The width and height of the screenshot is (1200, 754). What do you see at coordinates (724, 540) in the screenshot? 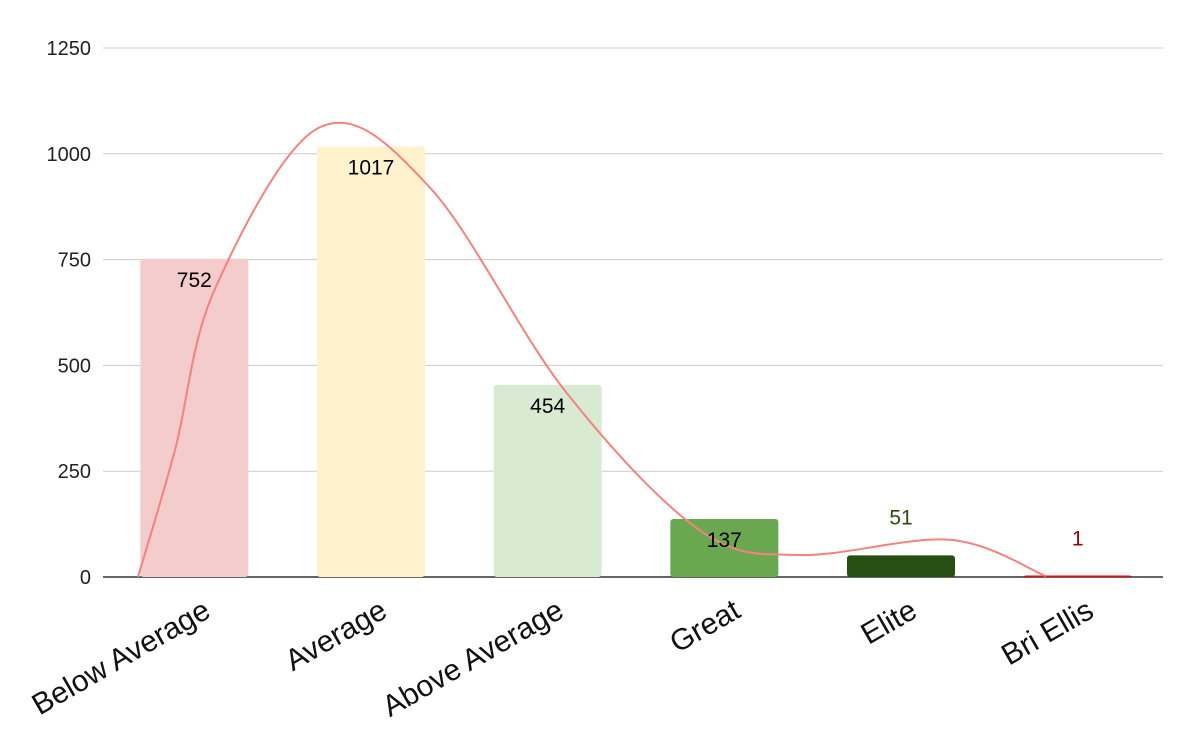
I see `data-label: 137` at bounding box center [724, 540].